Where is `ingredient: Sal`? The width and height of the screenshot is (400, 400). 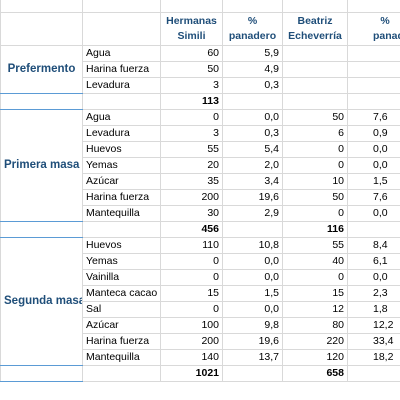
ingredient: Sal is located at coordinates (121, 309).